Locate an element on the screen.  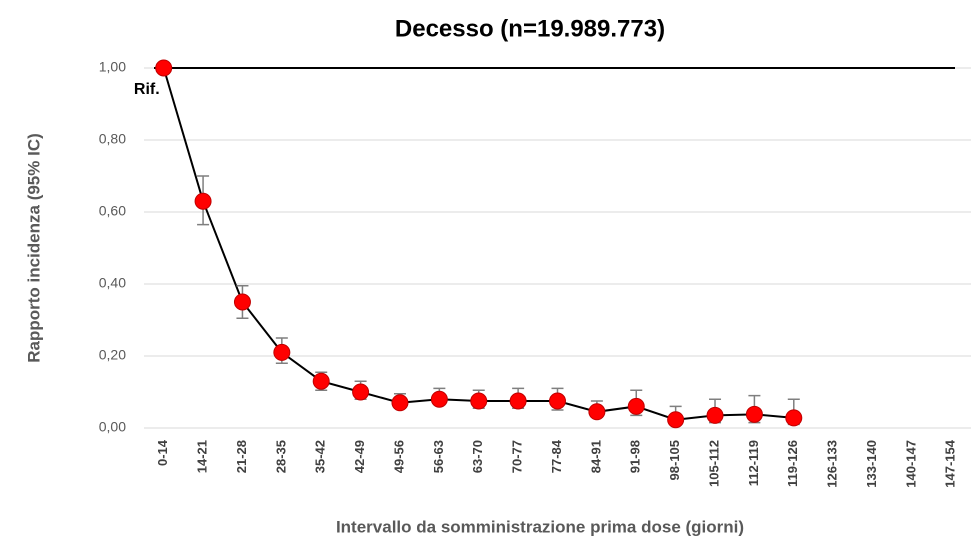
y-tick-label: 0,00 is located at coordinates (112, 427).